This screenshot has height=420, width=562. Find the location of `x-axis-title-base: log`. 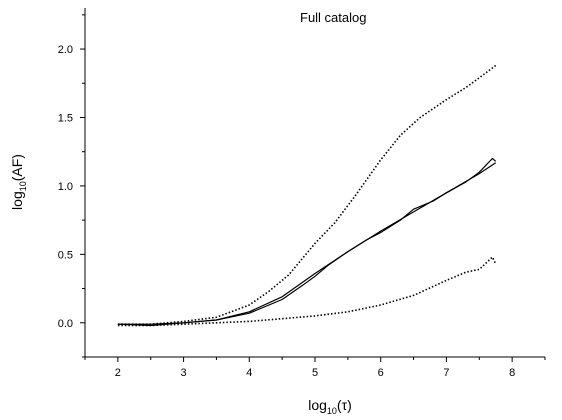

x-axis-title-base: log is located at coordinates (317, 405).